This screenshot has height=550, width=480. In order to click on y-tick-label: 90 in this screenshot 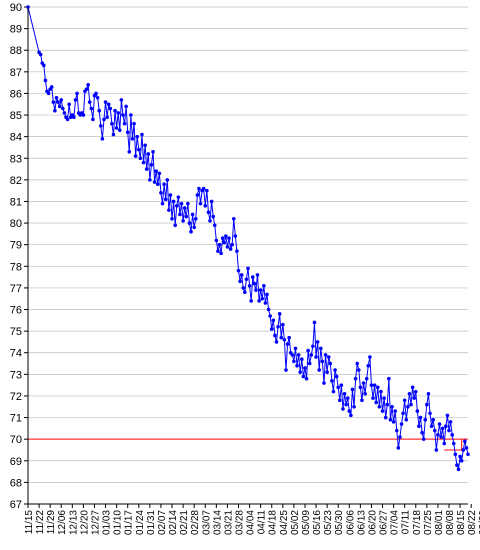, I will do `click(16, 8)`.